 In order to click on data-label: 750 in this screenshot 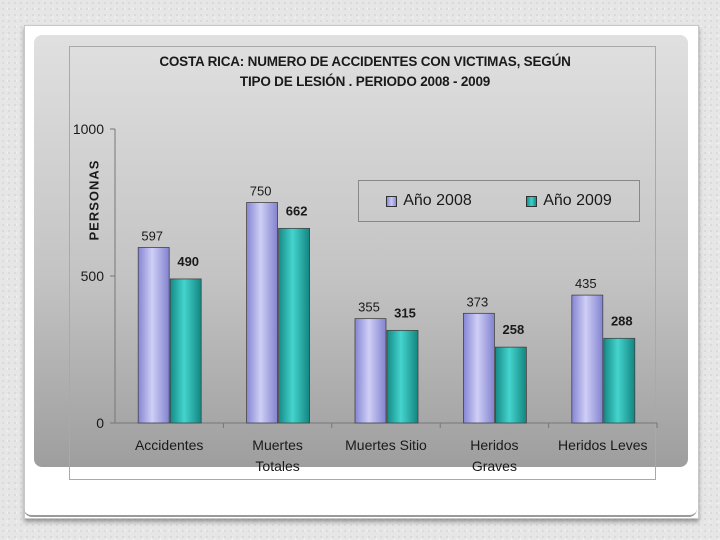, I will do `click(261, 191)`.